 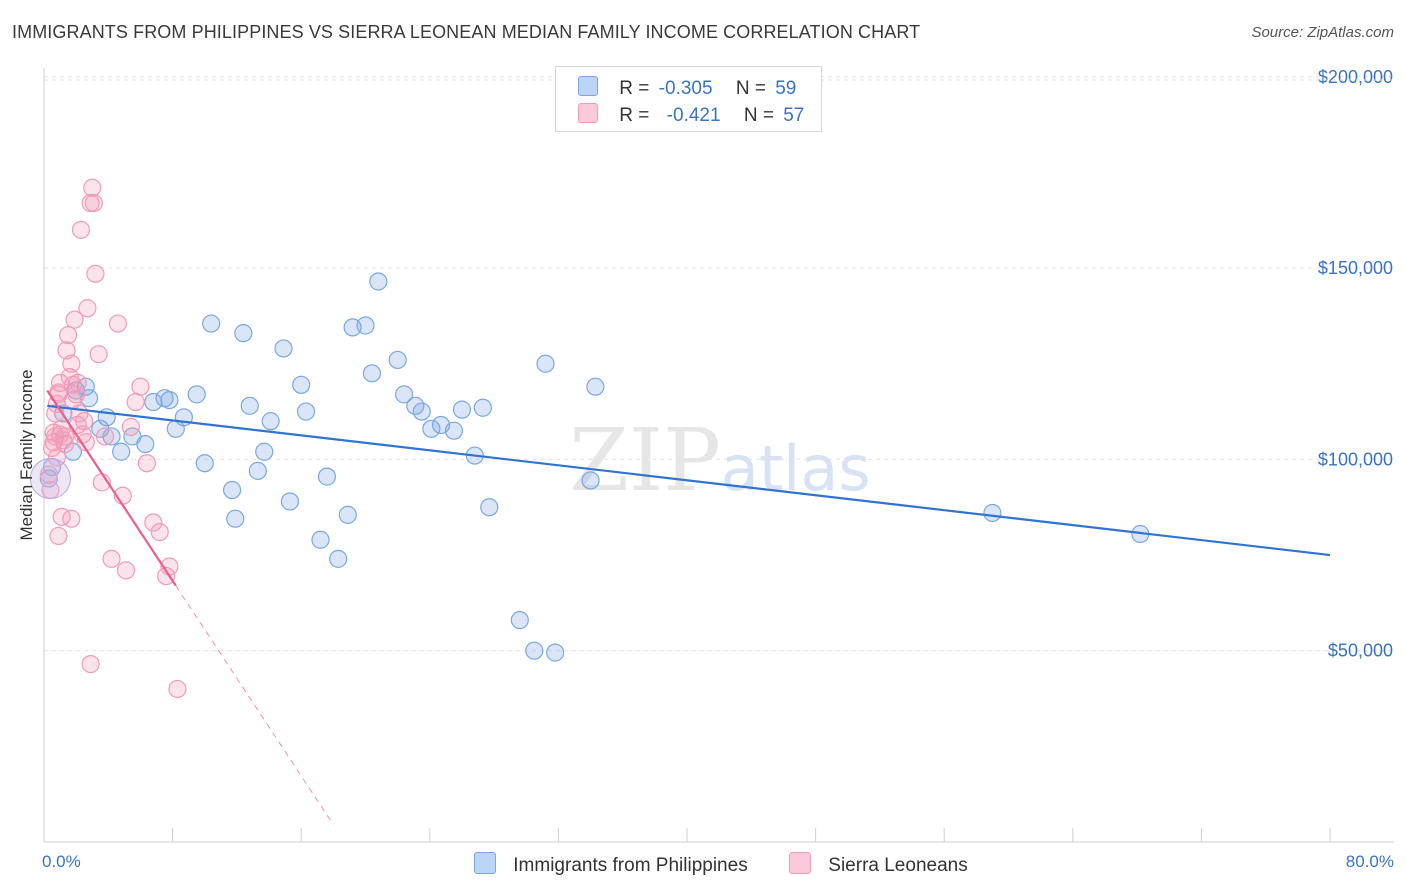 I want to click on series-legend-label: Immigrants from Philippines, so click(x=630, y=865).